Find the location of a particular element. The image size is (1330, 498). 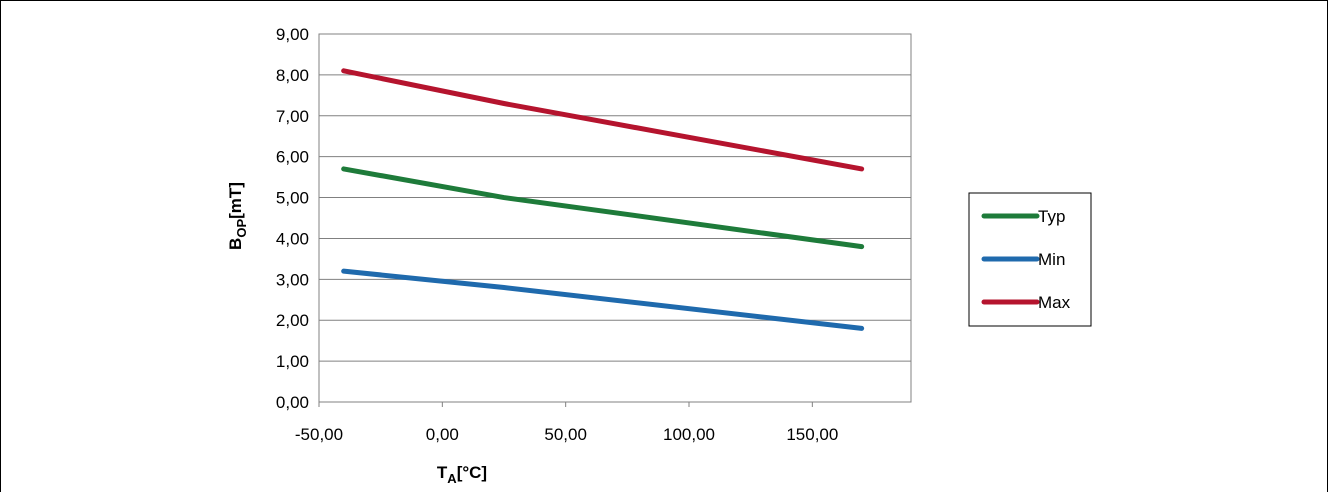

series-line-typ is located at coordinates (603, 208).